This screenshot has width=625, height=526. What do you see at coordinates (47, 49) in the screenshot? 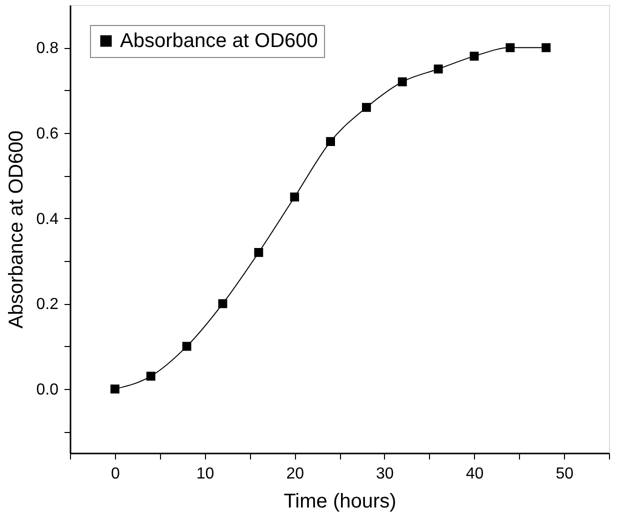
I see `y-tick-label: 0.8` at bounding box center [47, 49].